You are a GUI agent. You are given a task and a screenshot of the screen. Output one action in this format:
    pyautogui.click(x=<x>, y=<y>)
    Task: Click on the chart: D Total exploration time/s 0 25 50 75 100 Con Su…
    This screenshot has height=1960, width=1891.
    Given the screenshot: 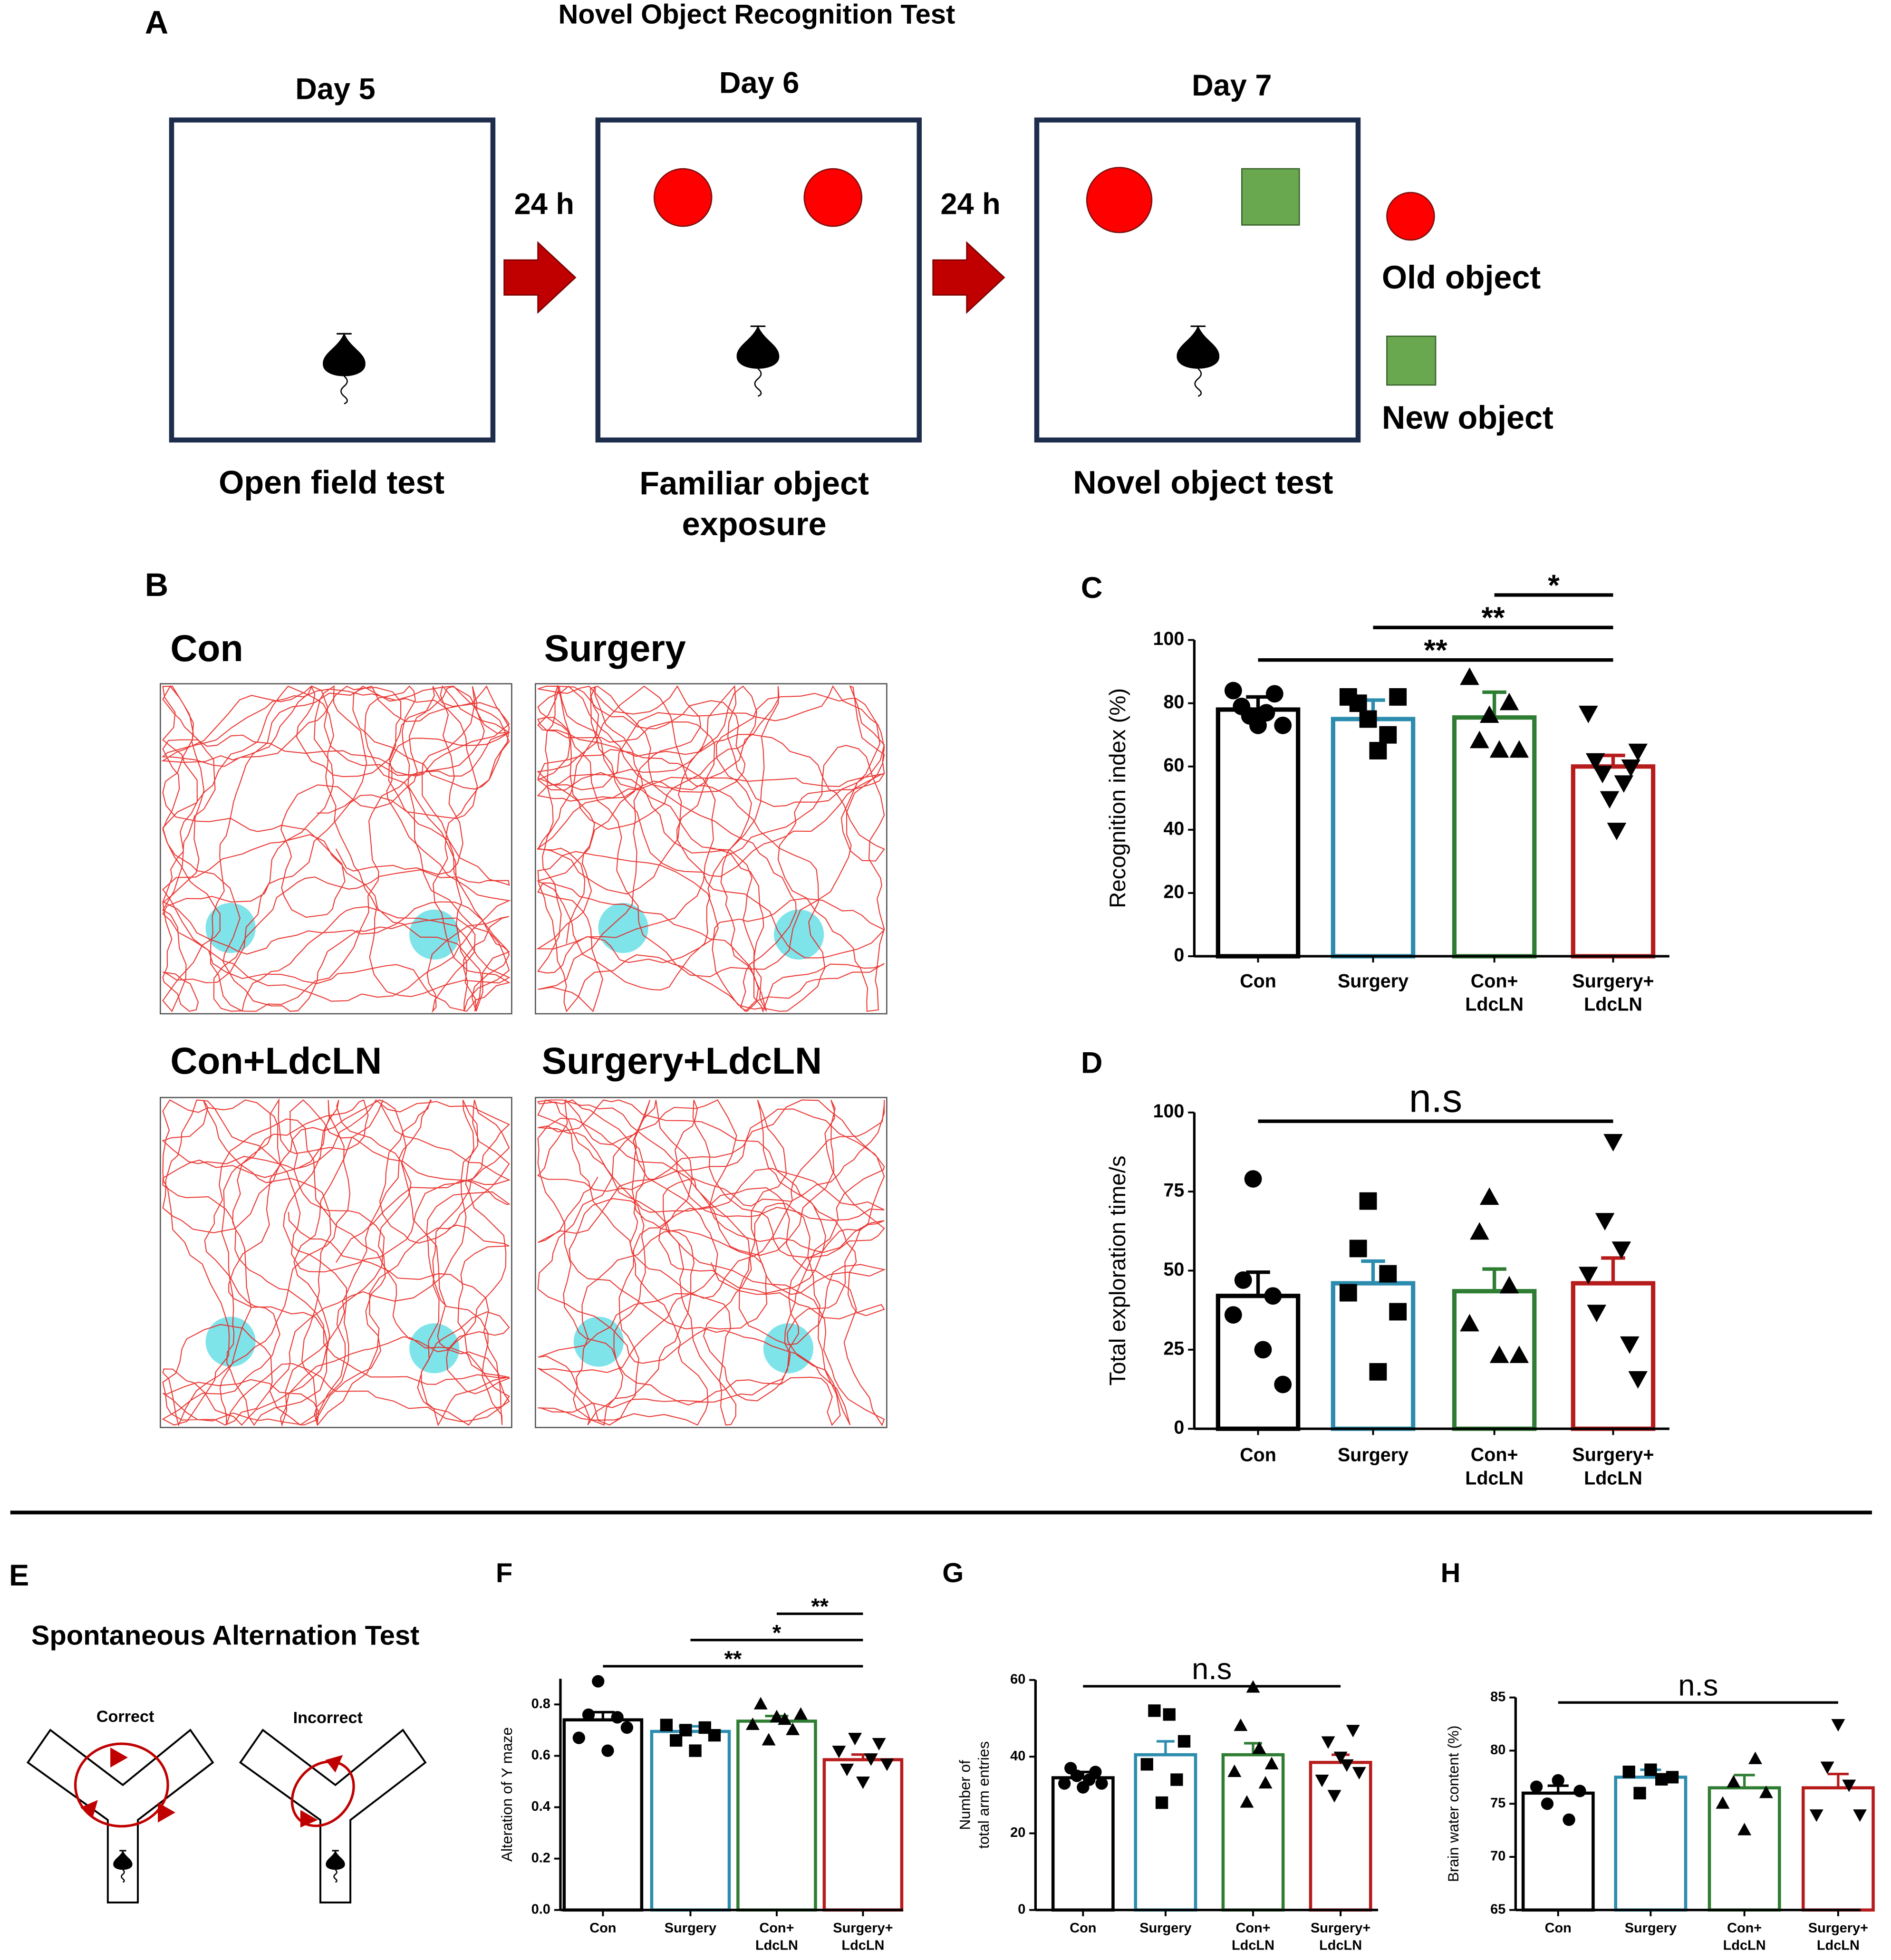 What is the action you would take?
    pyautogui.click(x=1375, y=1268)
    